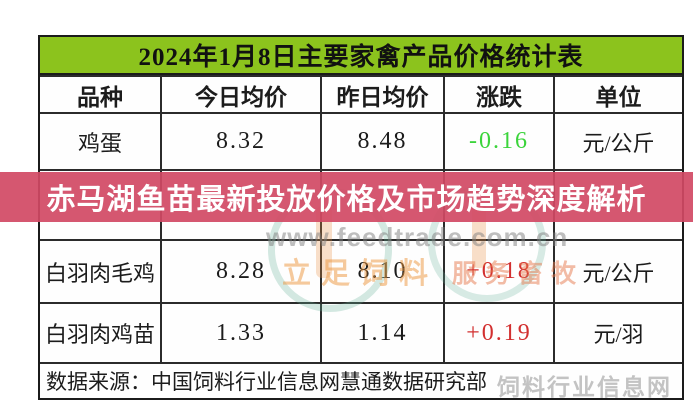  I want to click on col-header-change: 涨跌, so click(500, 94).